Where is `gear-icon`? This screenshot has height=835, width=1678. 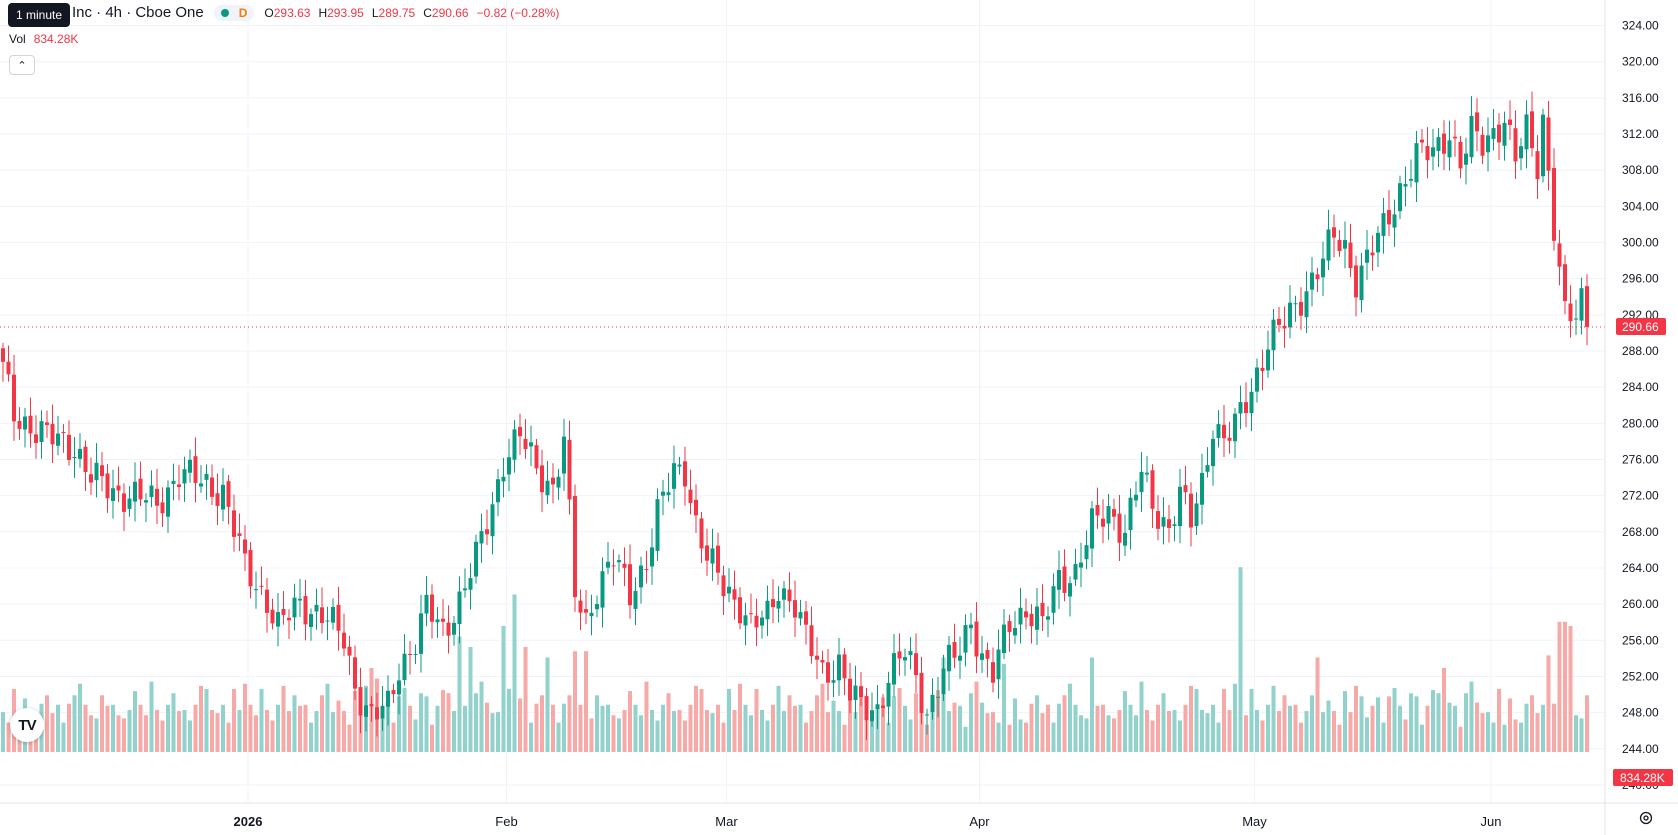
gear-icon is located at coordinates (1646, 818).